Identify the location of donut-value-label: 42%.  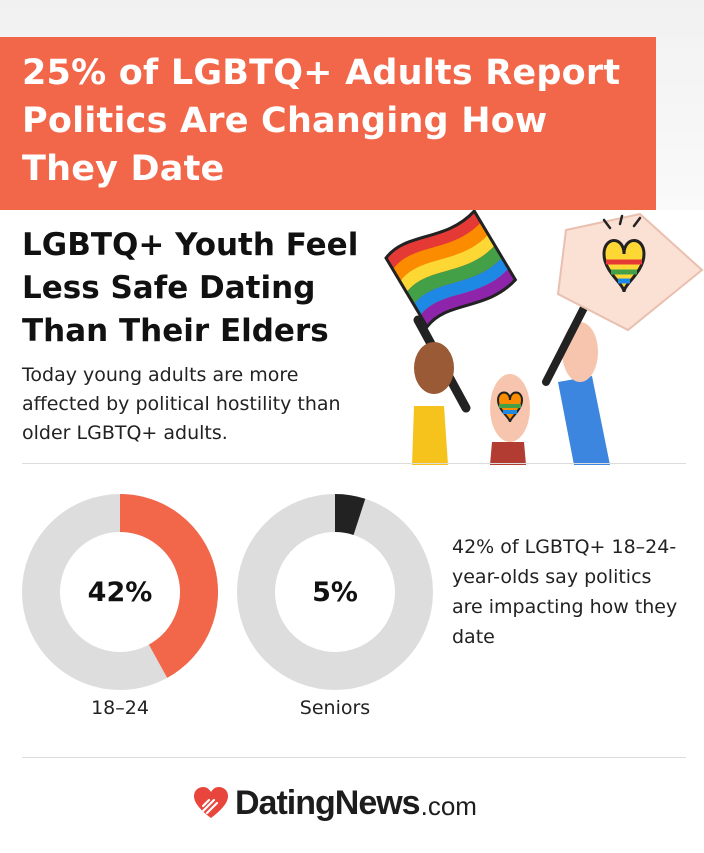
(120, 592).